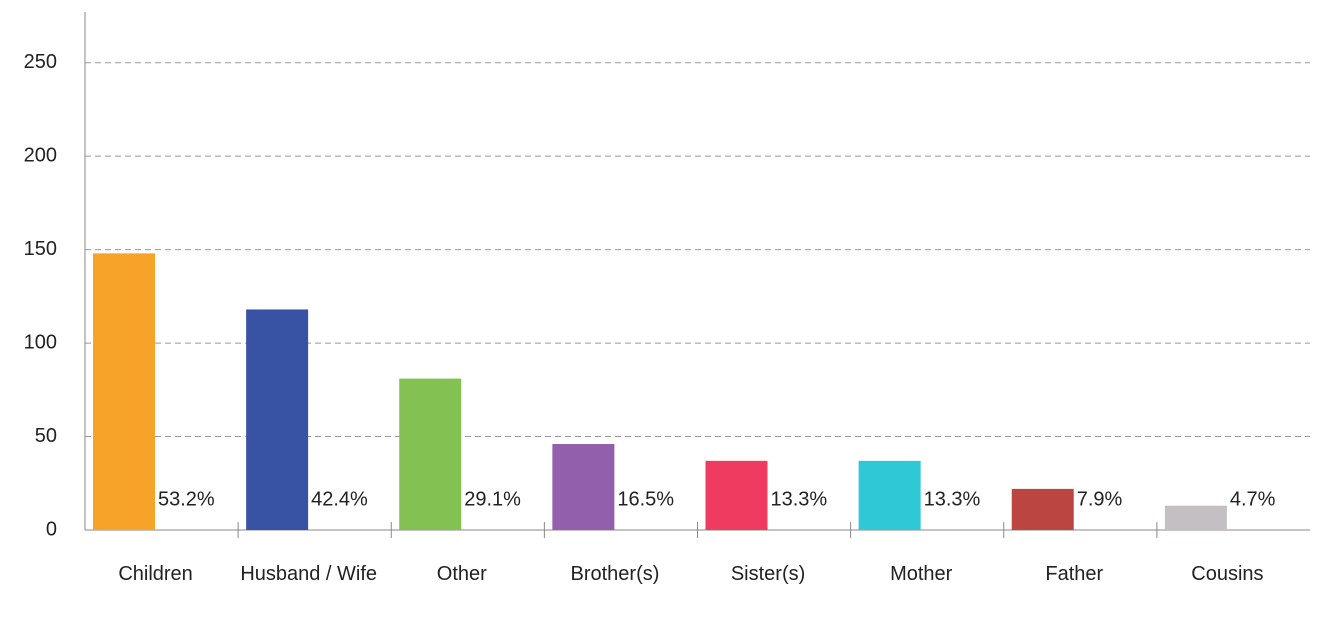  Describe the element at coordinates (40, 249) in the screenshot. I see `y-tick-label: 150` at that location.